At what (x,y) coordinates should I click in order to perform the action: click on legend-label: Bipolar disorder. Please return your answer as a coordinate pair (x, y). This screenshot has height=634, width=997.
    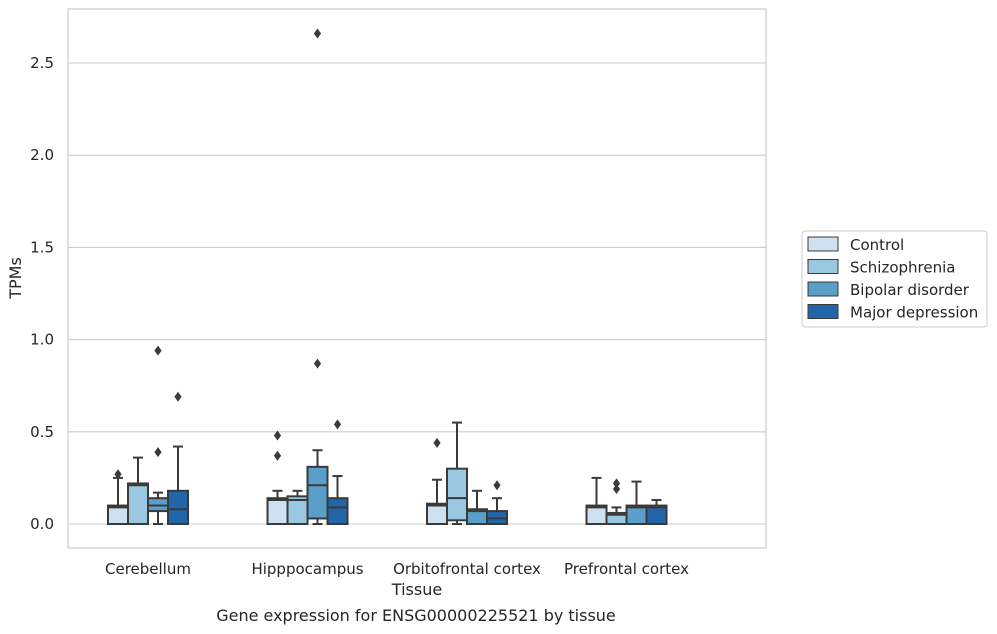
    Looking at the image, I should click on (910, 290).